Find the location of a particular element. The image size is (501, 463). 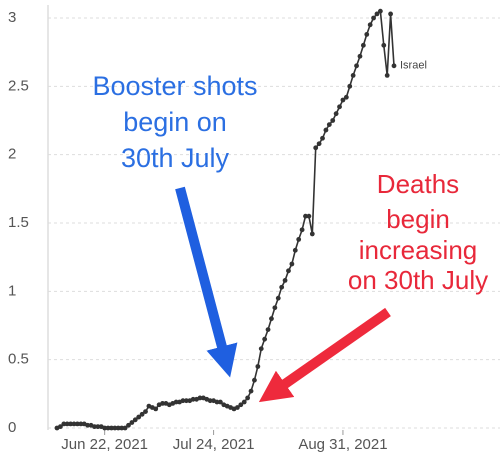

y-tick-label: 3 is located at coordinates (12, 17).